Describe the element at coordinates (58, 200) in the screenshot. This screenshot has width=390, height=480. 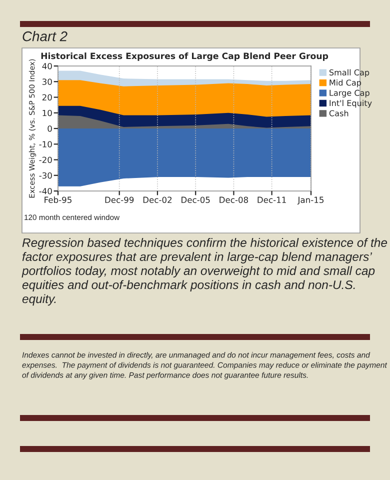
I see `x-tick-label: Feb-95` at that location.